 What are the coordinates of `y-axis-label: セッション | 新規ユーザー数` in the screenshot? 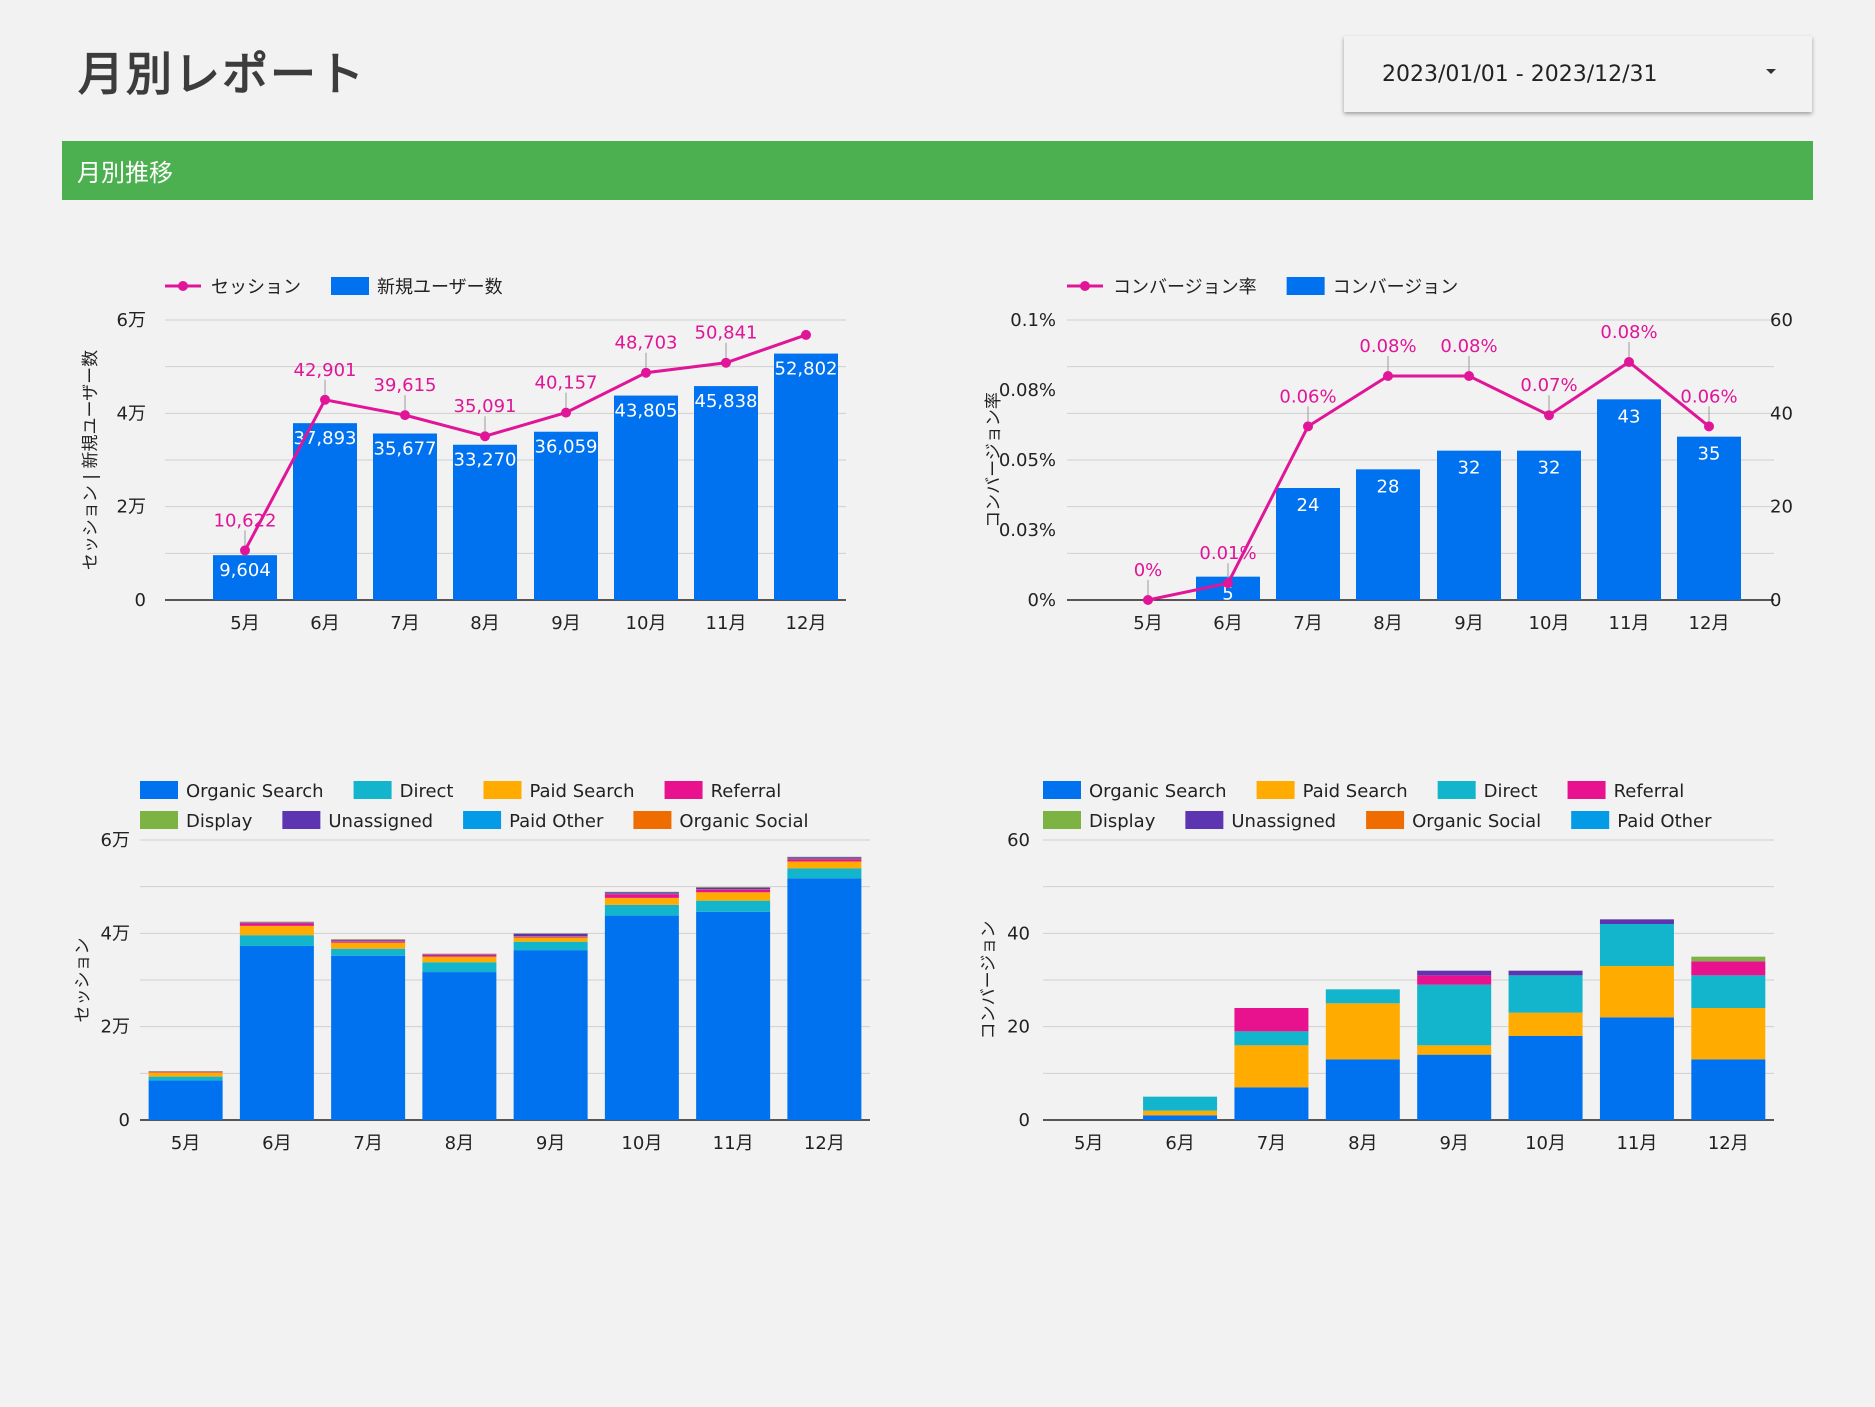 It's located at (91, 460).